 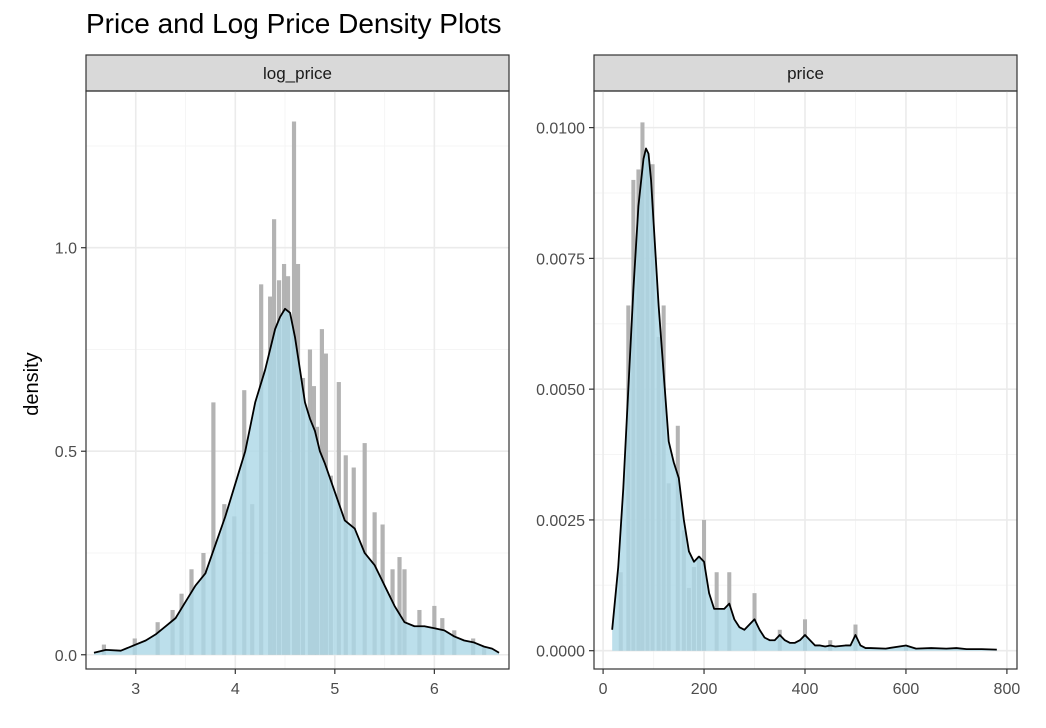 What do you see at coordinates (32, 383) in the screenshot?
I see `y-axis-title: density` at bounding box center [32, 383].